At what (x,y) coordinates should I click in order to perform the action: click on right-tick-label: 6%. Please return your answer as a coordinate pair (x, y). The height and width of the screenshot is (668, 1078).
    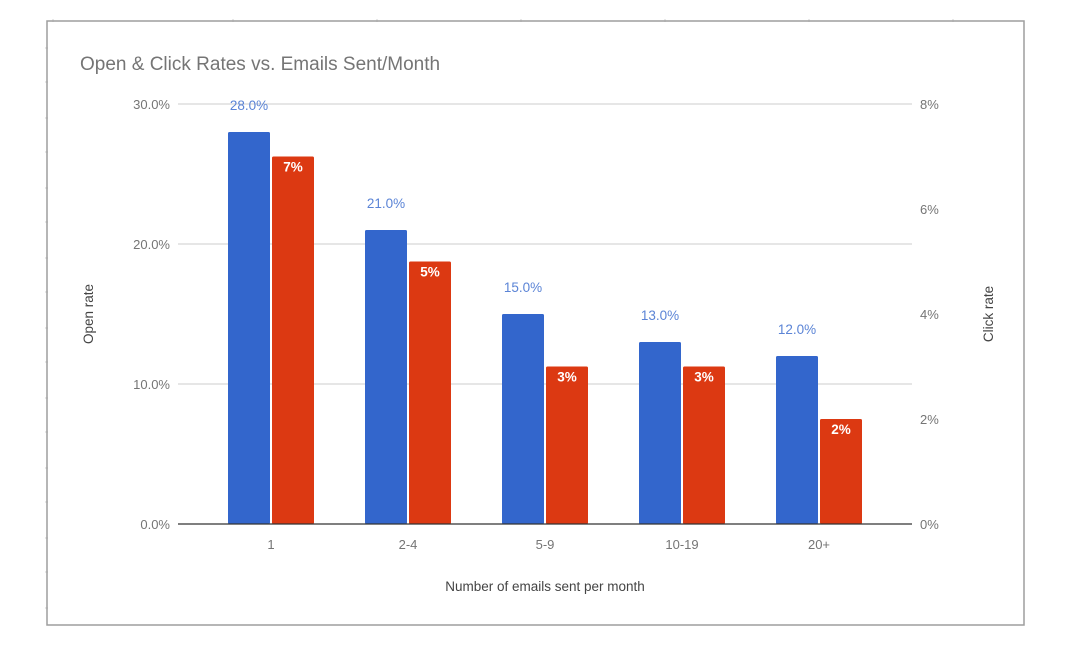
    Looking at the image, I should click on (929, 209).